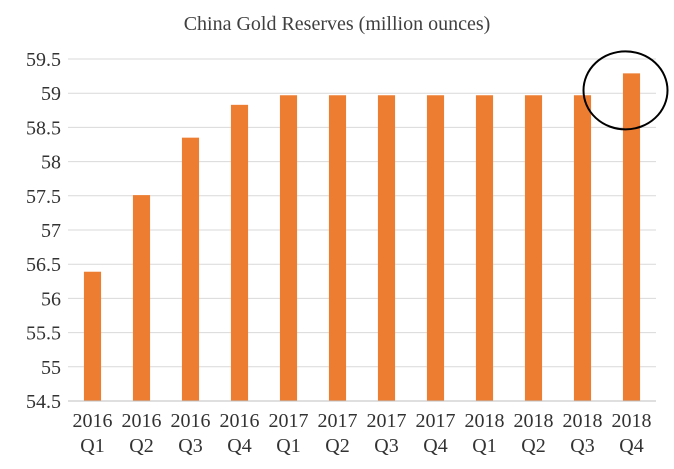 This screenshot has height=469, width=674. I want to click on y-tick-label: 55.5, so click(43, 334).